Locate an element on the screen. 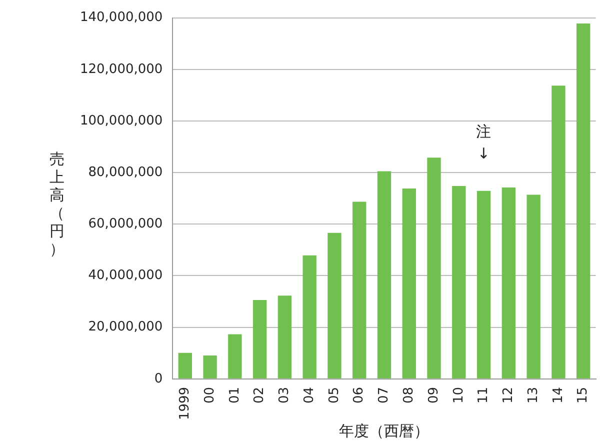  x-tick-label: 02 is located at coordinates (260, 395).